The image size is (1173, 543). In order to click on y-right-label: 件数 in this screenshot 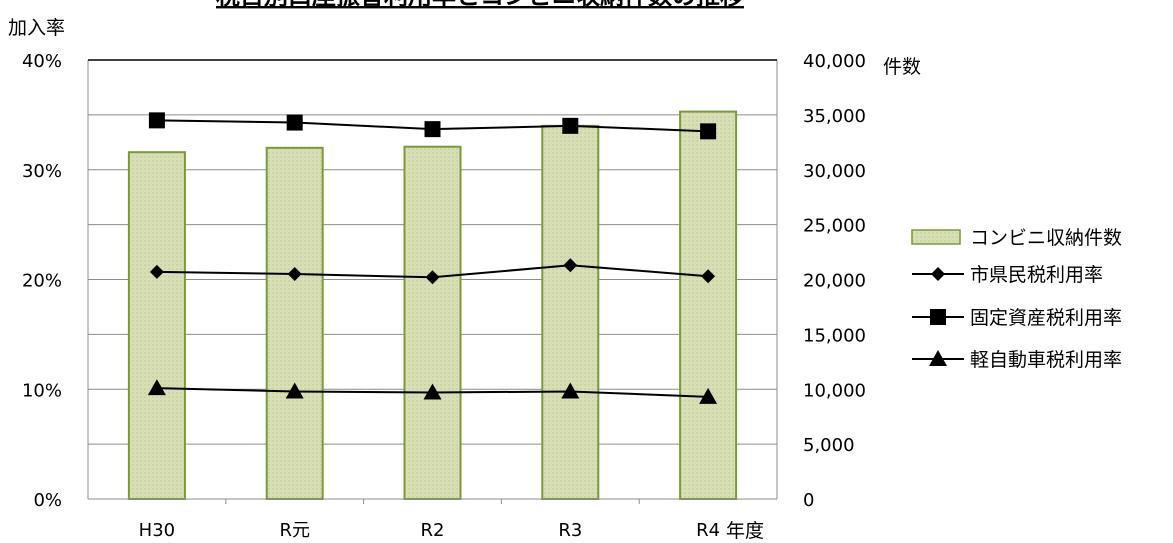, I will do `click(902, 67)`.